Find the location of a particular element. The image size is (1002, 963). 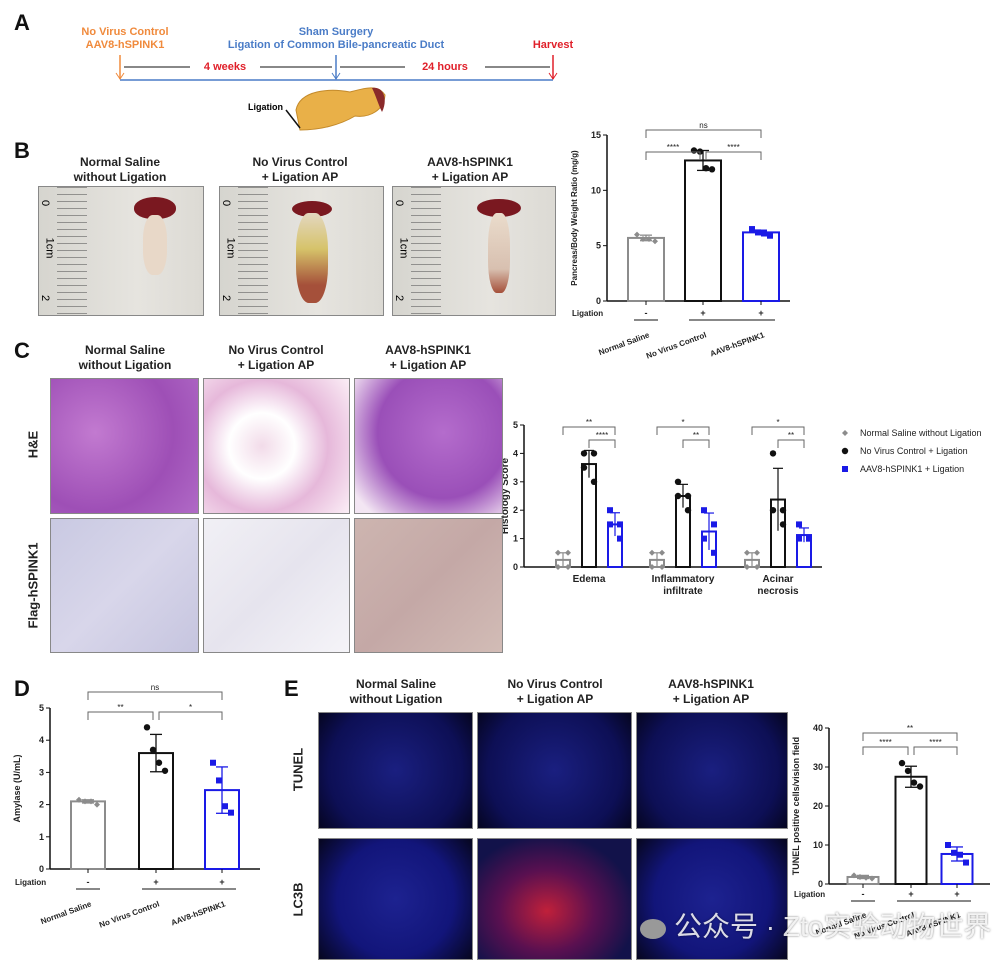

pancreas-illustration is located at coordinates (340, 109).